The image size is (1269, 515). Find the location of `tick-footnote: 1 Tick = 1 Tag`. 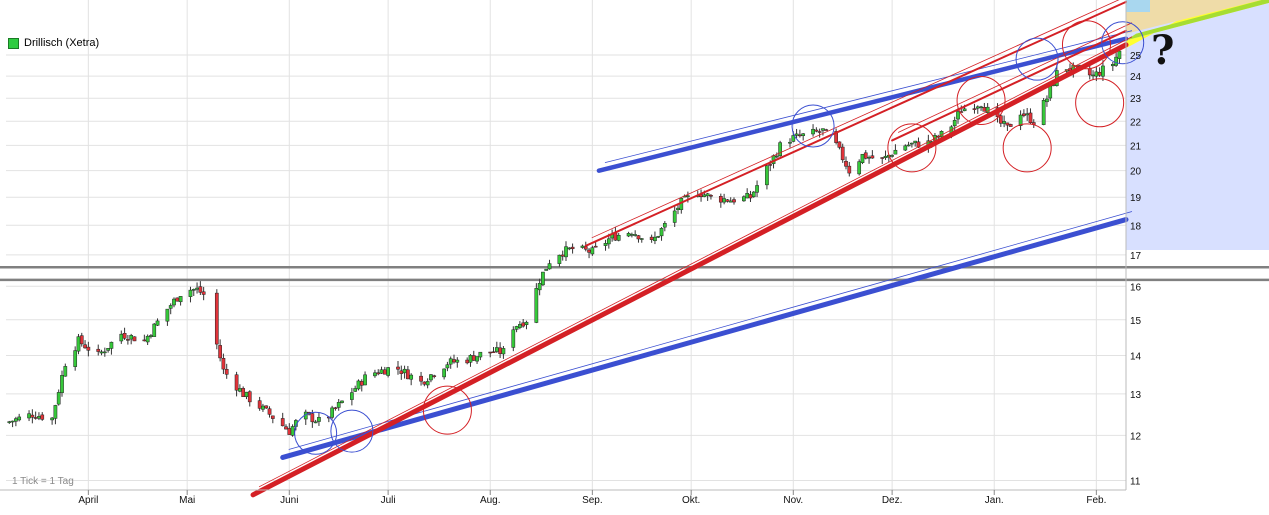

tick-footnote: 1 Tick = 1 Tag is located at coordinates (43, 481).